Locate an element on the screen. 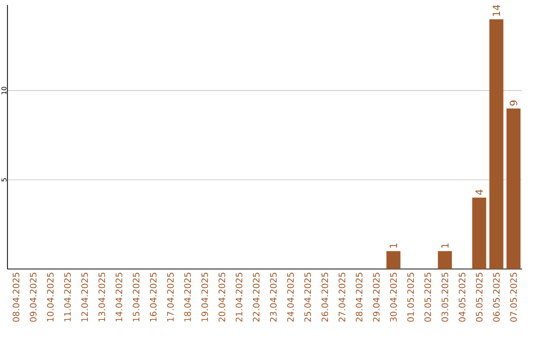 The height and width of the screenshot is (340, 540). x-tick-label: 04.05.2025 is located at coordinates (462, 297).